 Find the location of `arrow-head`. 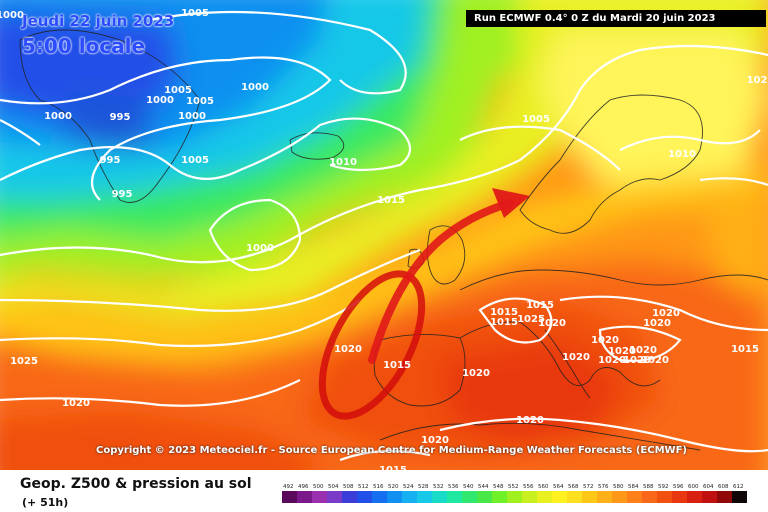

arrow-head is located at coordinates (511, 203).